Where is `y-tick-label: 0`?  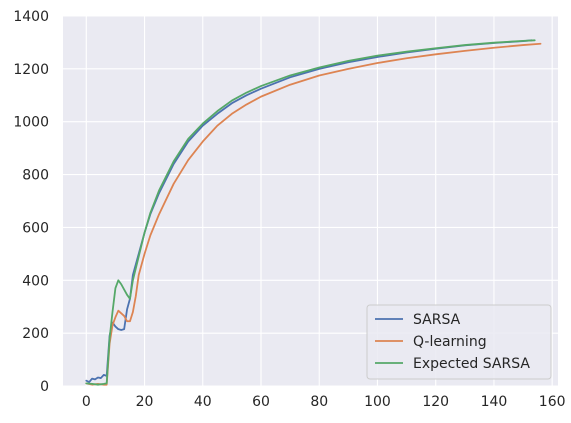
y-tick-label: 0 is located at coordinates (44, 387).